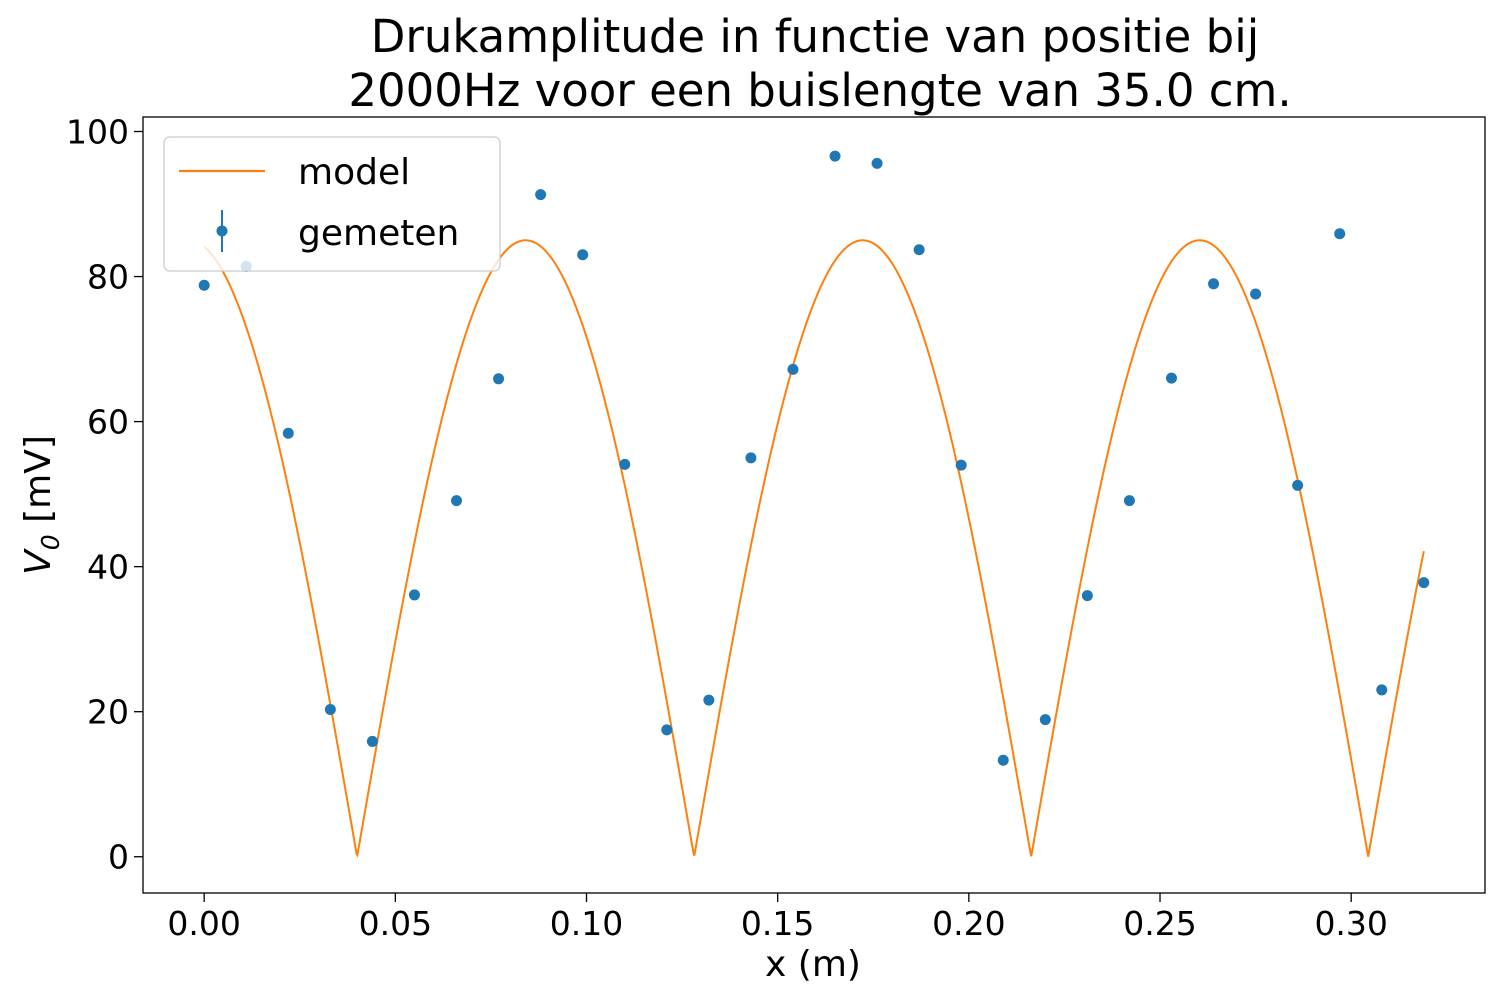  Describe the element at coordinates (108, 567) in the screenshot. I see `y-tick-label: 40` at that location.